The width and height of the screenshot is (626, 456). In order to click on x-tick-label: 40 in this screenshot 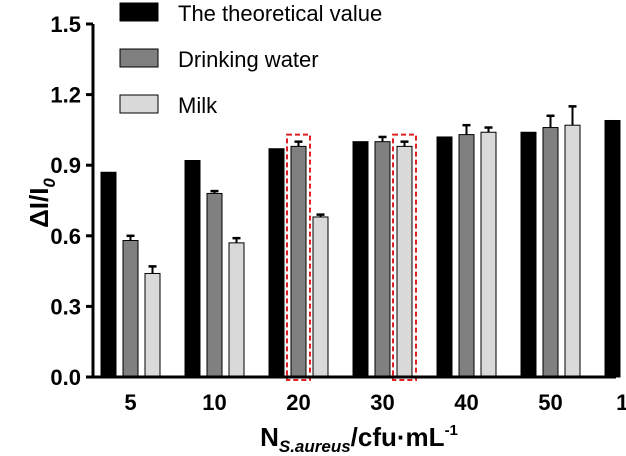, I will do `click(466, 402)`.